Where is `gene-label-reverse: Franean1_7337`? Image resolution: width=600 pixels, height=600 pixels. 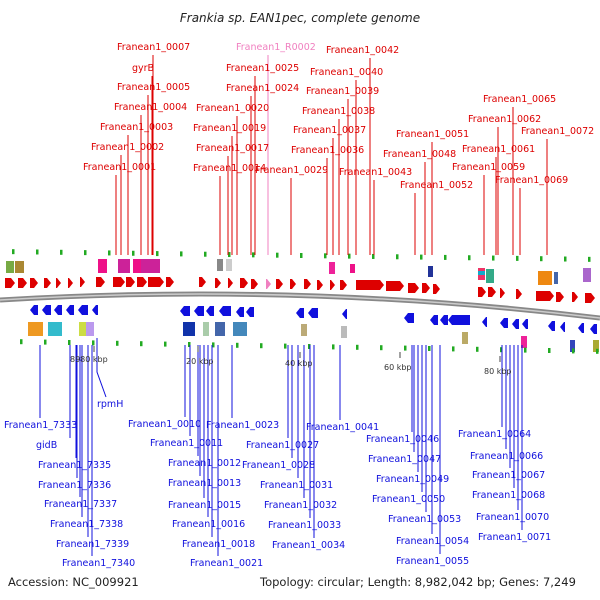 gene-label-reverse: Franean1_7337 is located at coordinates (80, 504).